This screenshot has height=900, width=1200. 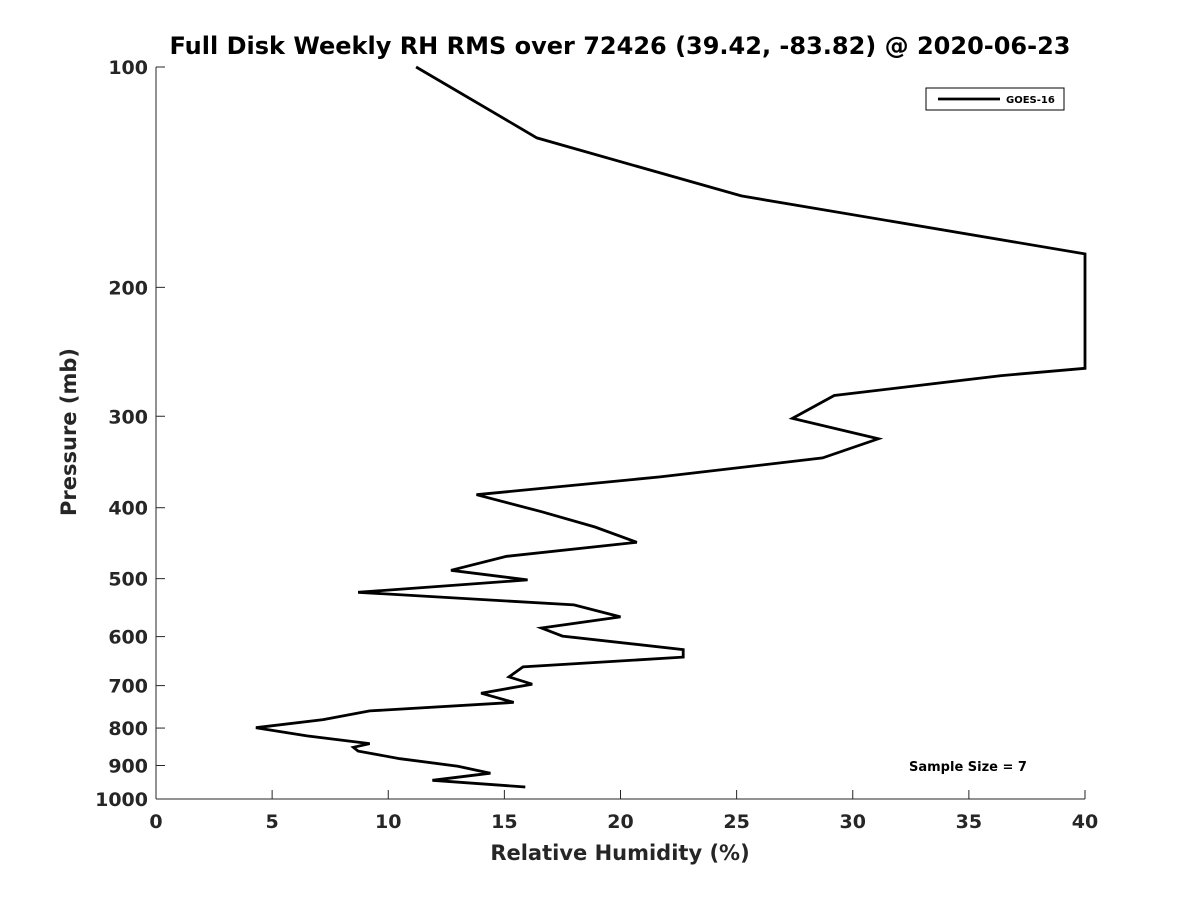 I want to click on x-tick-label: 30, so click(x=853, y=822).